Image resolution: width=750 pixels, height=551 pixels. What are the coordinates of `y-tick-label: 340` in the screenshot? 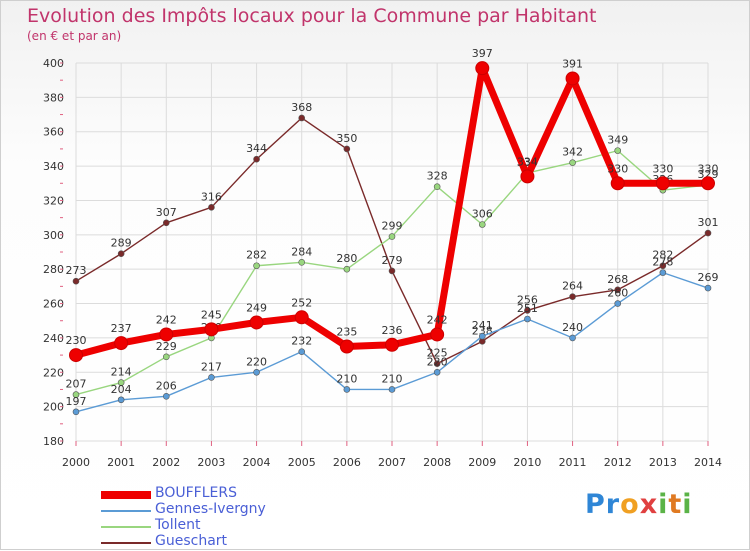 It's located at (53, 166).